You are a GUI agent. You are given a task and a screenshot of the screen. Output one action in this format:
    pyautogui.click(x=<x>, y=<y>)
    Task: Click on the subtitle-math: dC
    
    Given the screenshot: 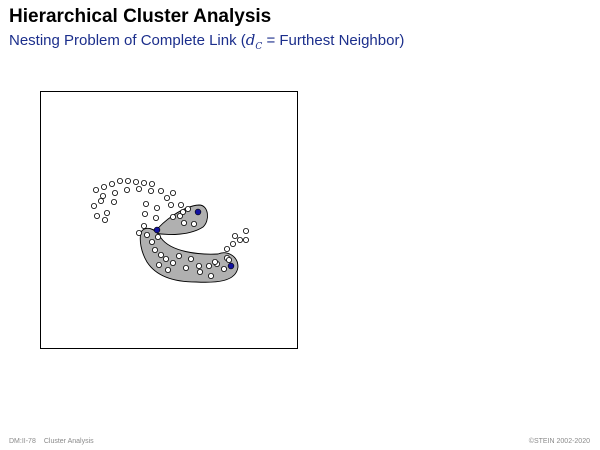 What is the action you would take?
    pyautogui.click(x=254, y=41)
    